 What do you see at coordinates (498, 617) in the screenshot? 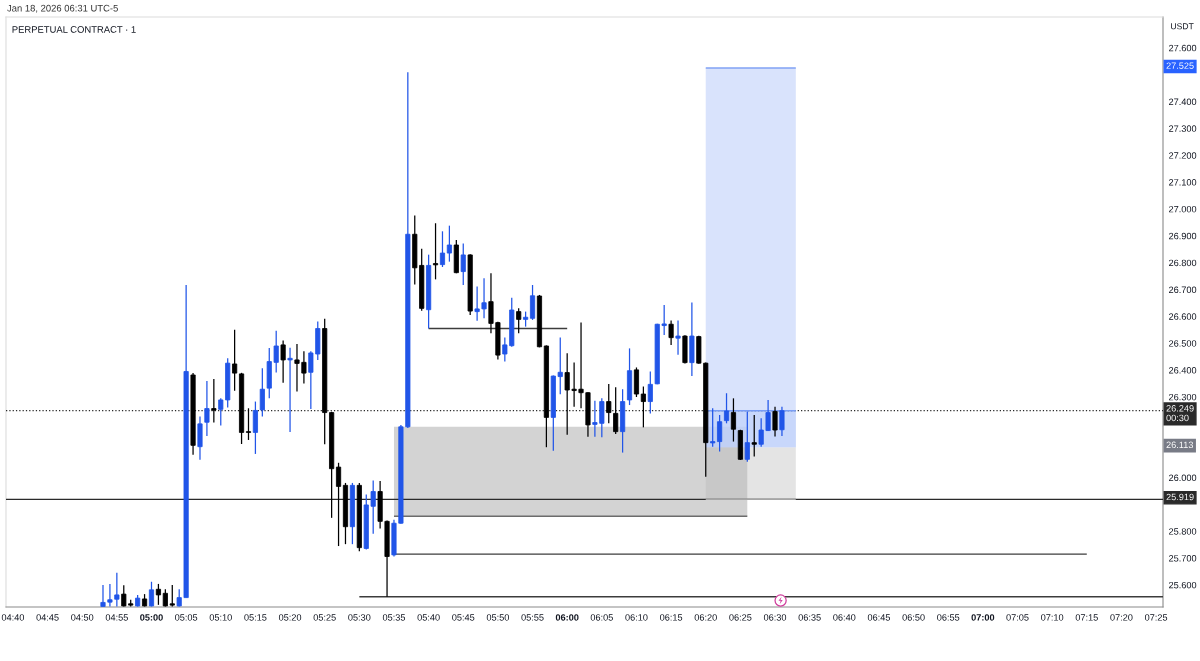
I see `x-tick-label: 05:50` at bounding box center [498, 617].